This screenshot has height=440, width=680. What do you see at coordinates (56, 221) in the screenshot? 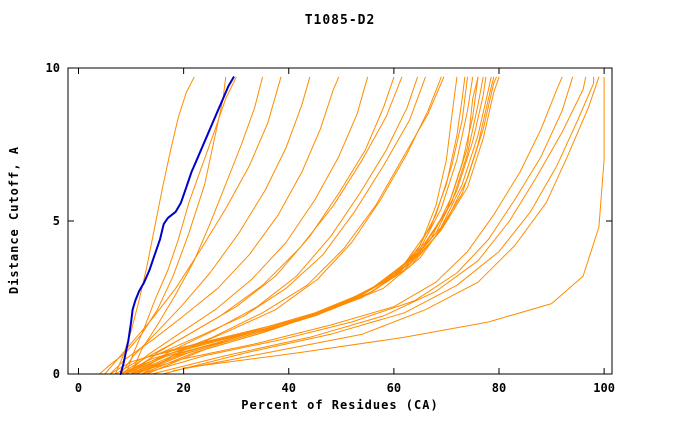
I see `y-tick-label: 5` at bounding box center [56, 221].